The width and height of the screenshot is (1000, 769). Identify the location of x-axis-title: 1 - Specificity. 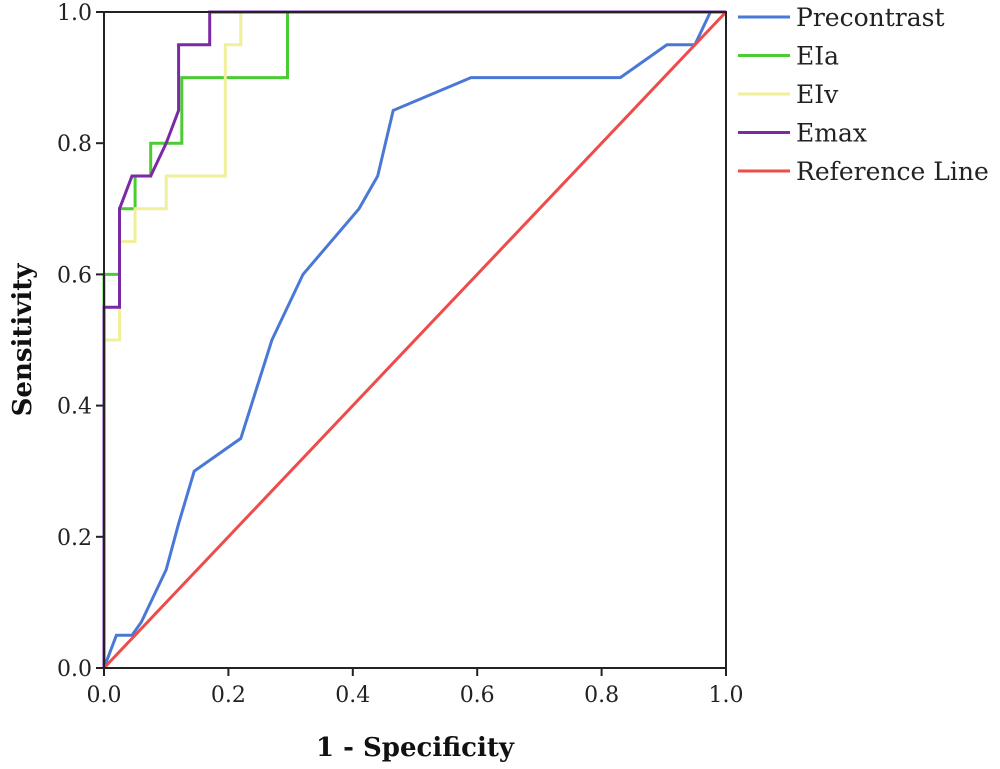
(415, 748).